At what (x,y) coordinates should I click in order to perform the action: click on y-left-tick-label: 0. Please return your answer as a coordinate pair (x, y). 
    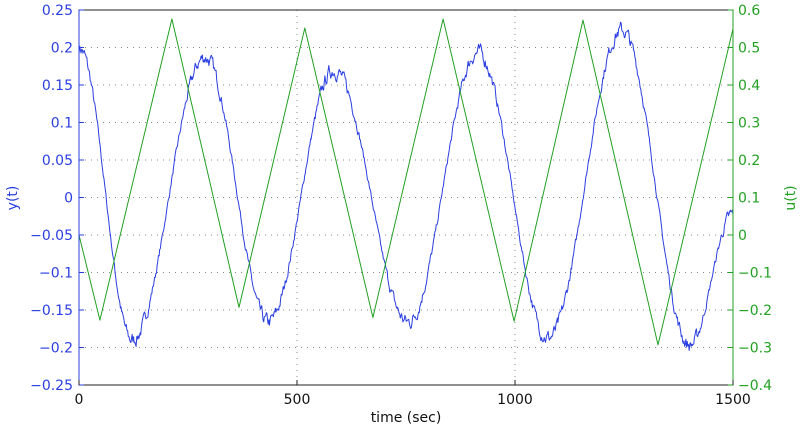
    Looking at the image, I should click on (68, 199).